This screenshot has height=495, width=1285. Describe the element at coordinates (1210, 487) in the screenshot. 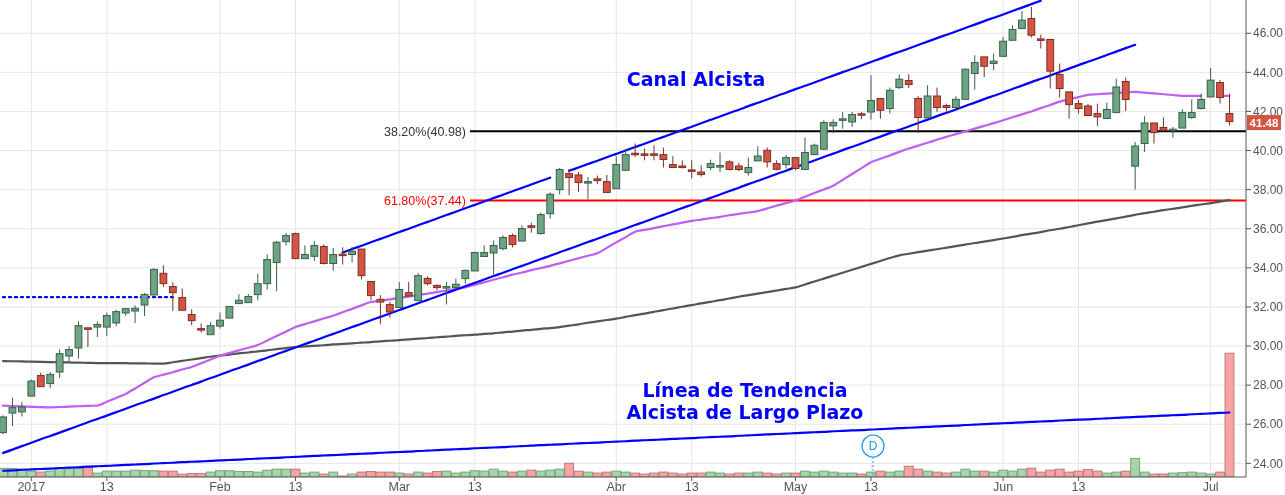

I see `x-tick-label: Jul` at that location.